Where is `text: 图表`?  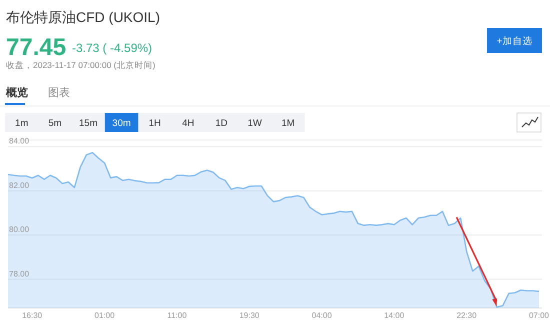
text: 图表 is located at coordinates (59, 92).